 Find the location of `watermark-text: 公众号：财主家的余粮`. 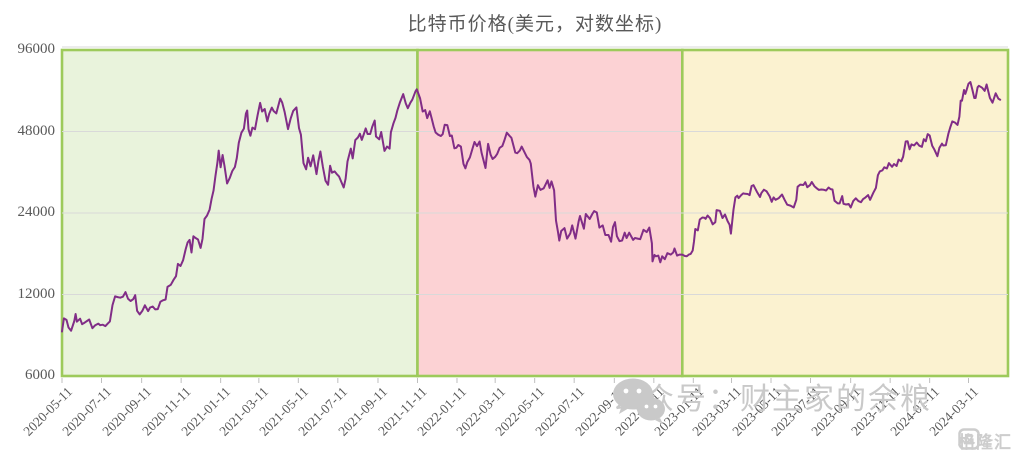

watermark-text: 公众号：财主家的余粮 is located at coordinates (772, 399).